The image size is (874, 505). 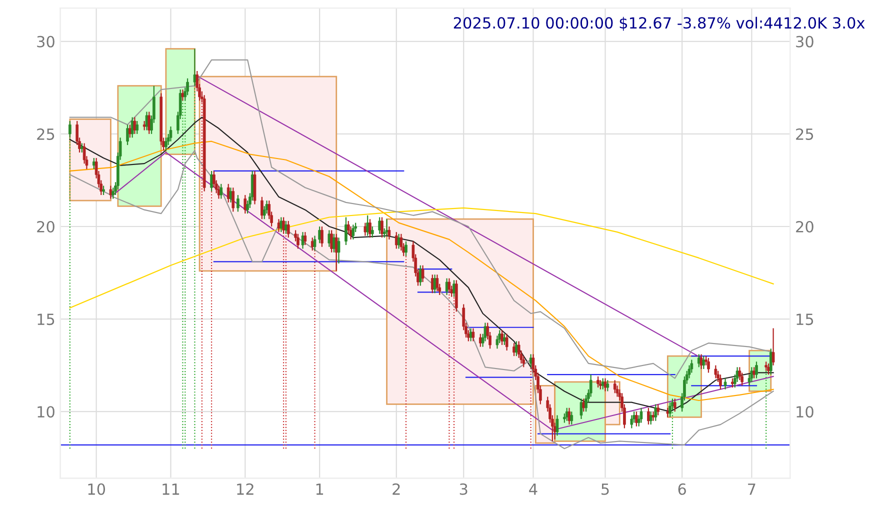 I want to click on y-tick-label: 30, so click(x=45, y=42).